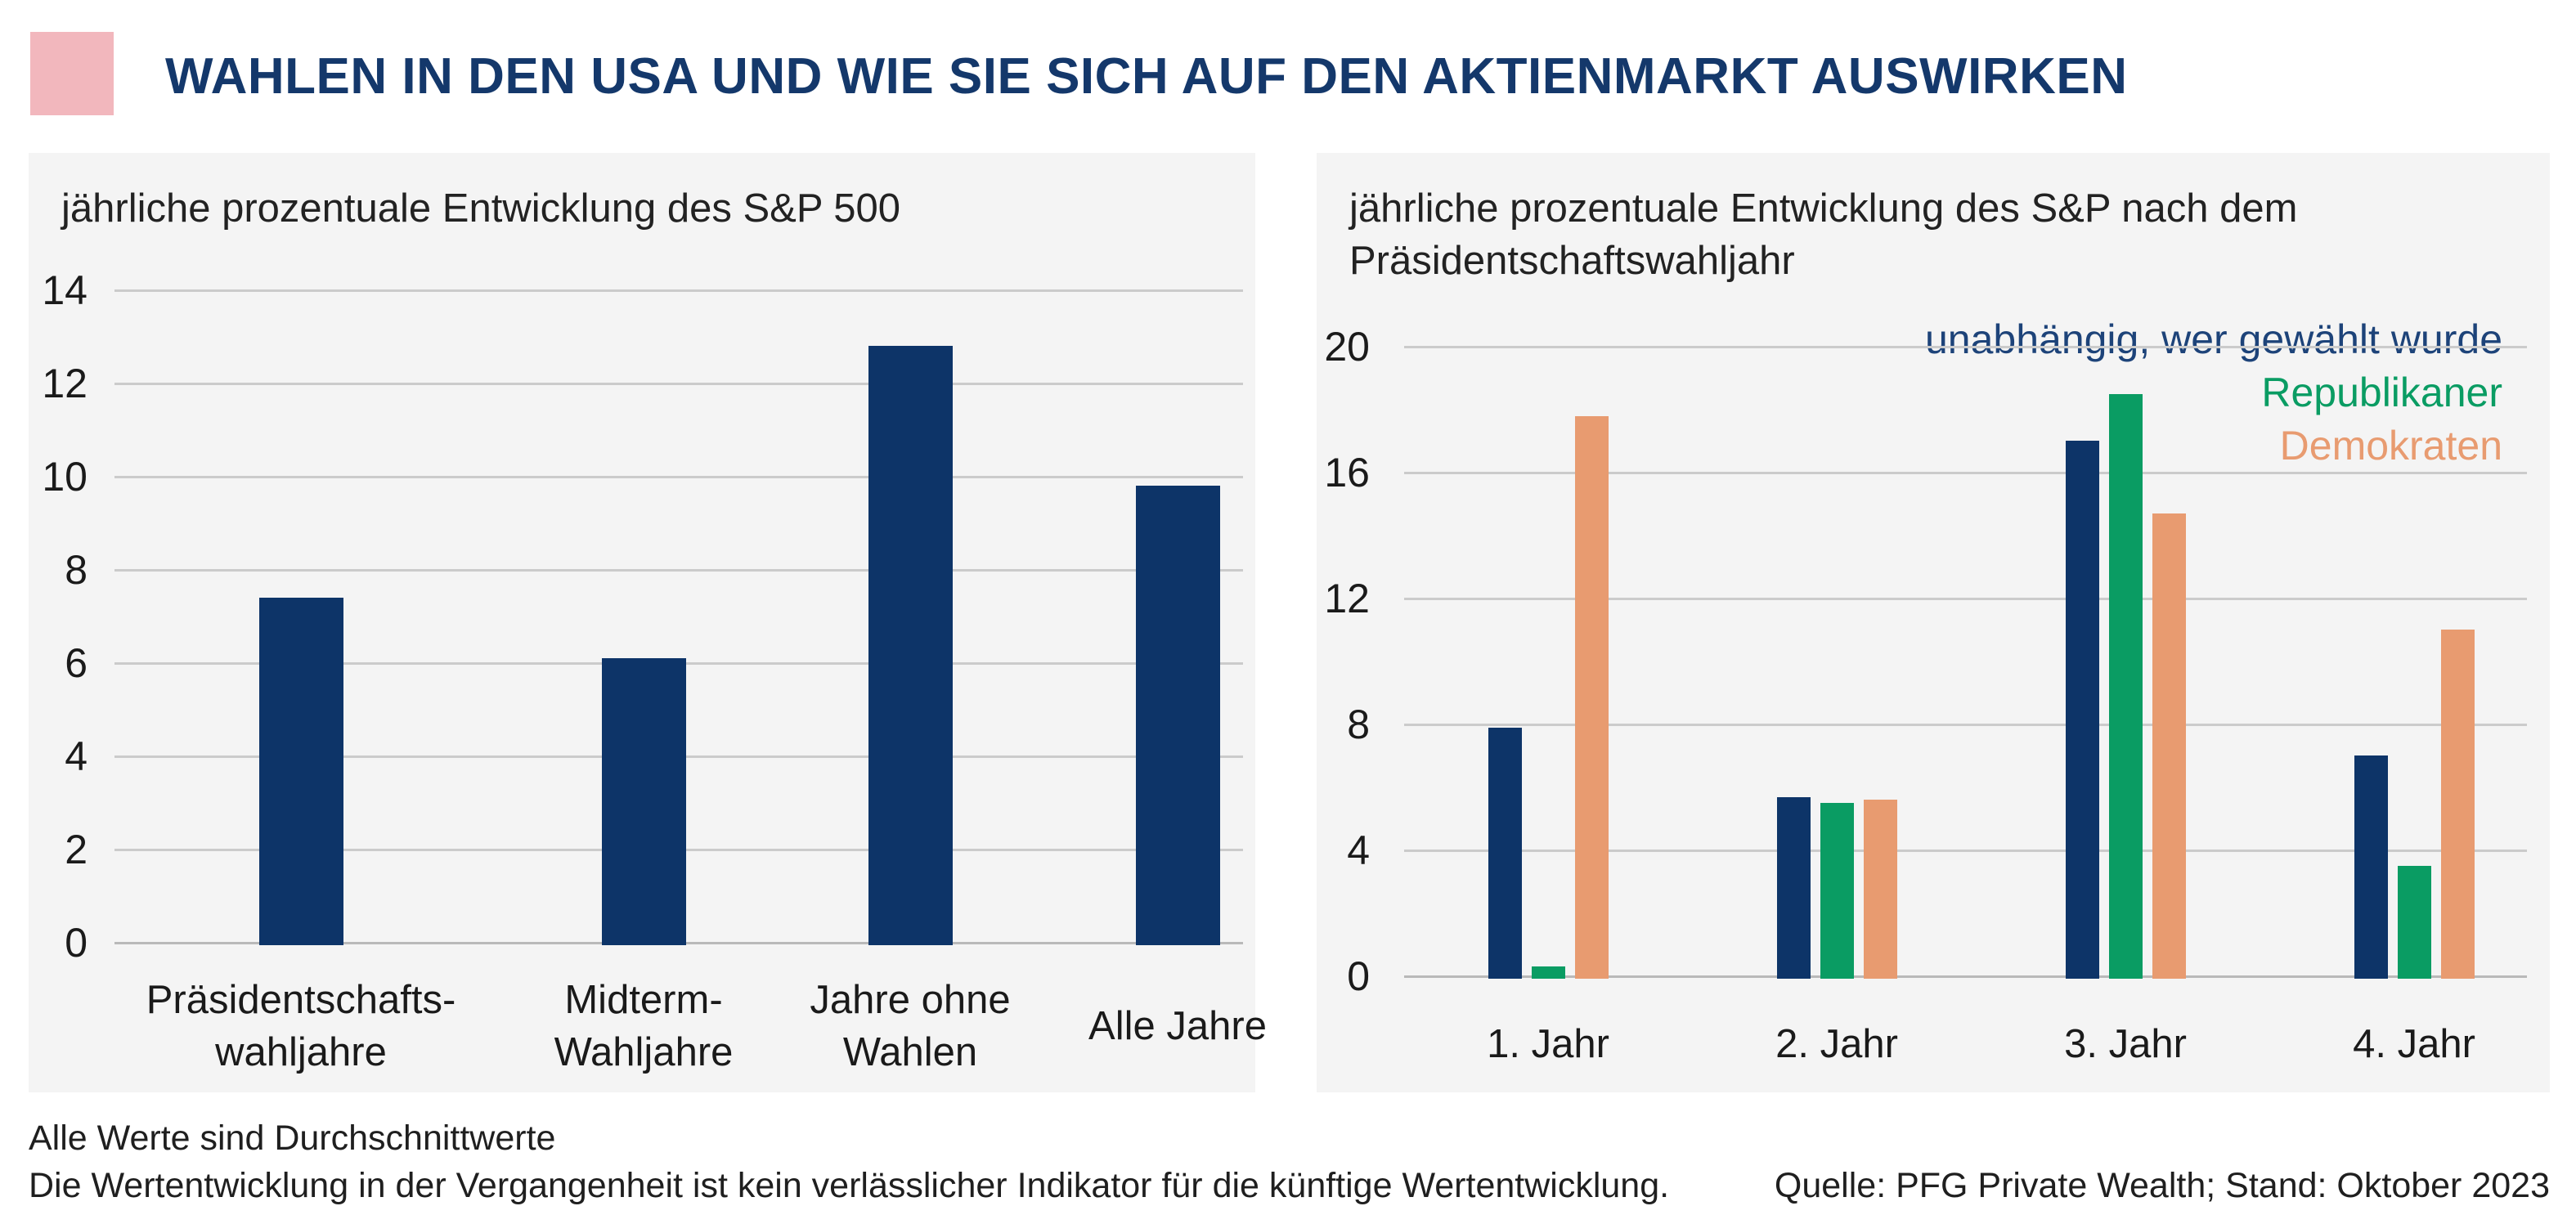  Describe the element at coordinates (1347, 472) in the screenshot. I see `y-tick-label-16: 16` at that location.